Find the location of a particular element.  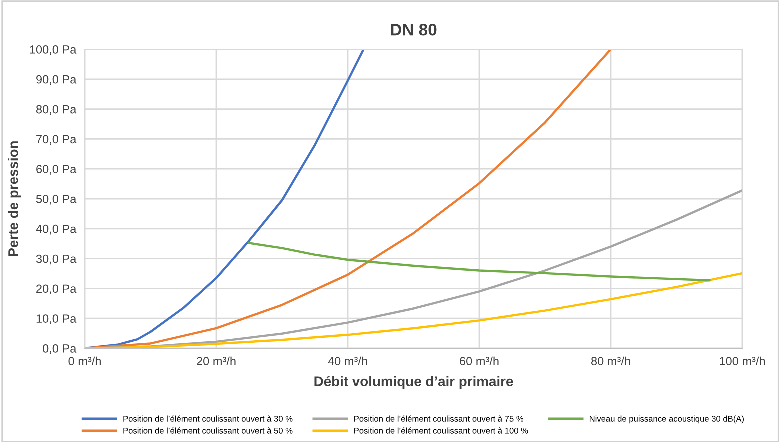

legend-label: Position de l’élément coulissant ouvert à 75 % is located at coordinates (439, 419).